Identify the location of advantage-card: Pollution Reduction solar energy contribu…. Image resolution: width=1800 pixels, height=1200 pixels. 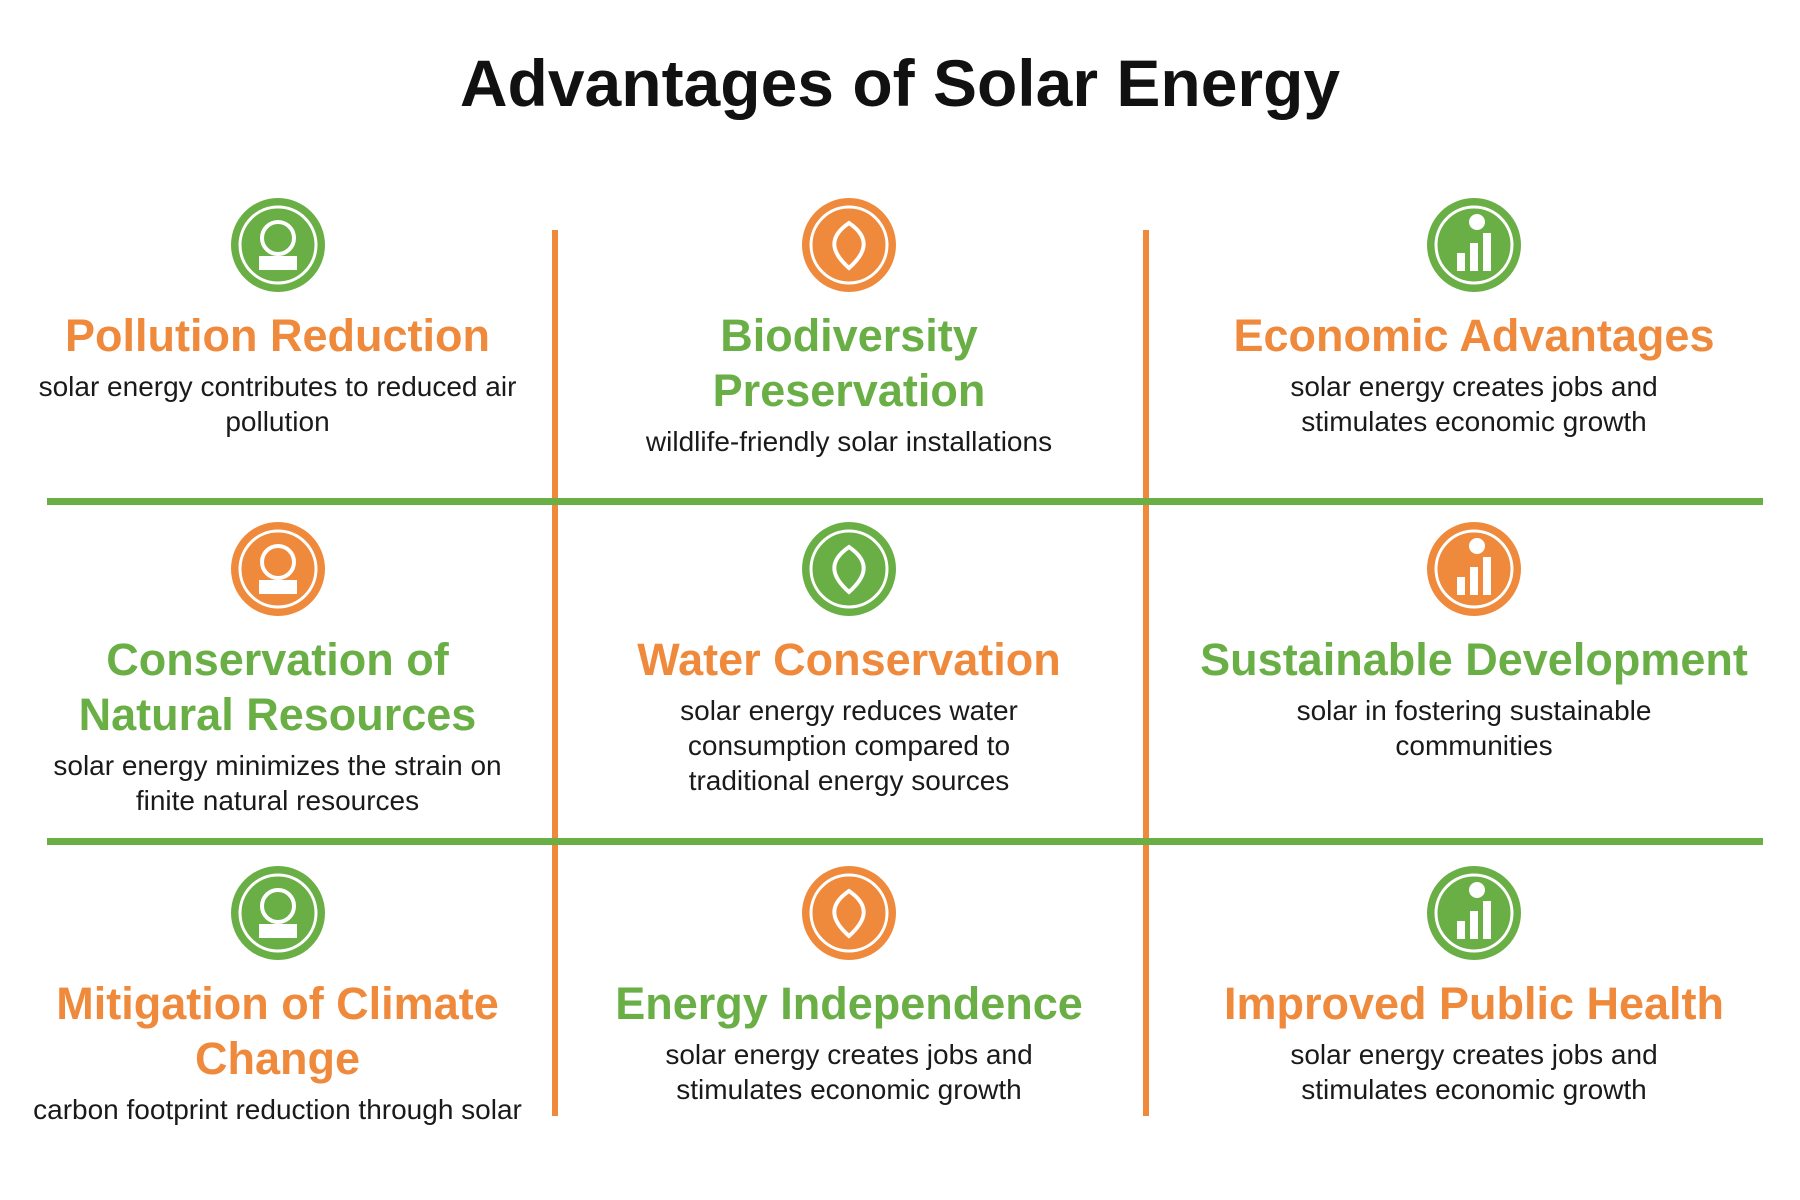
(277, 318).